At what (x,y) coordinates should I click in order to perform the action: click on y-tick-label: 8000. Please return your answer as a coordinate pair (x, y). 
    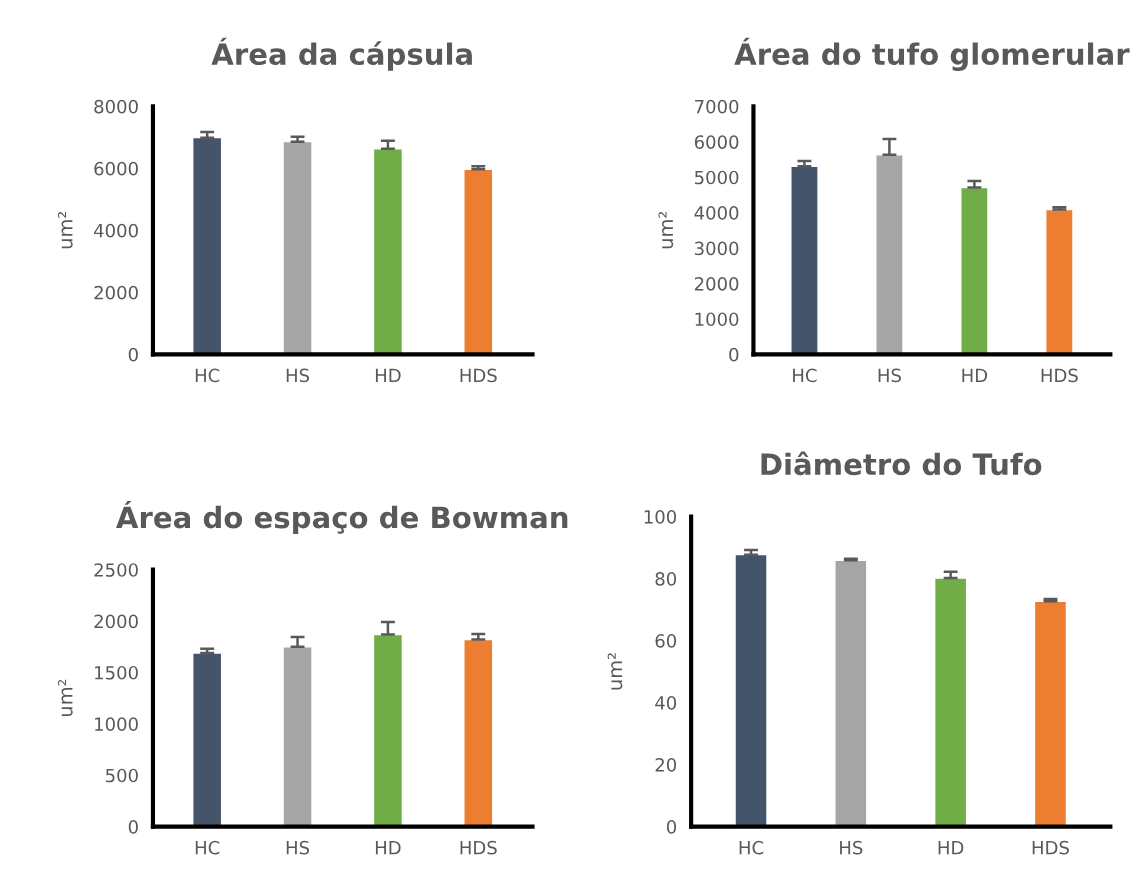
    Looking at the image, I should click on (116, 106).